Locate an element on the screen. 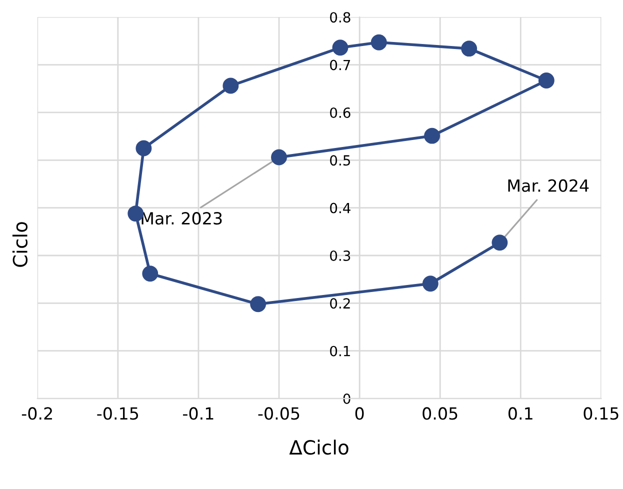 Image resolution: width=623 pixels, height=489 pixels. x-tick-label: -0.05 is located at coordinates (279, 413).